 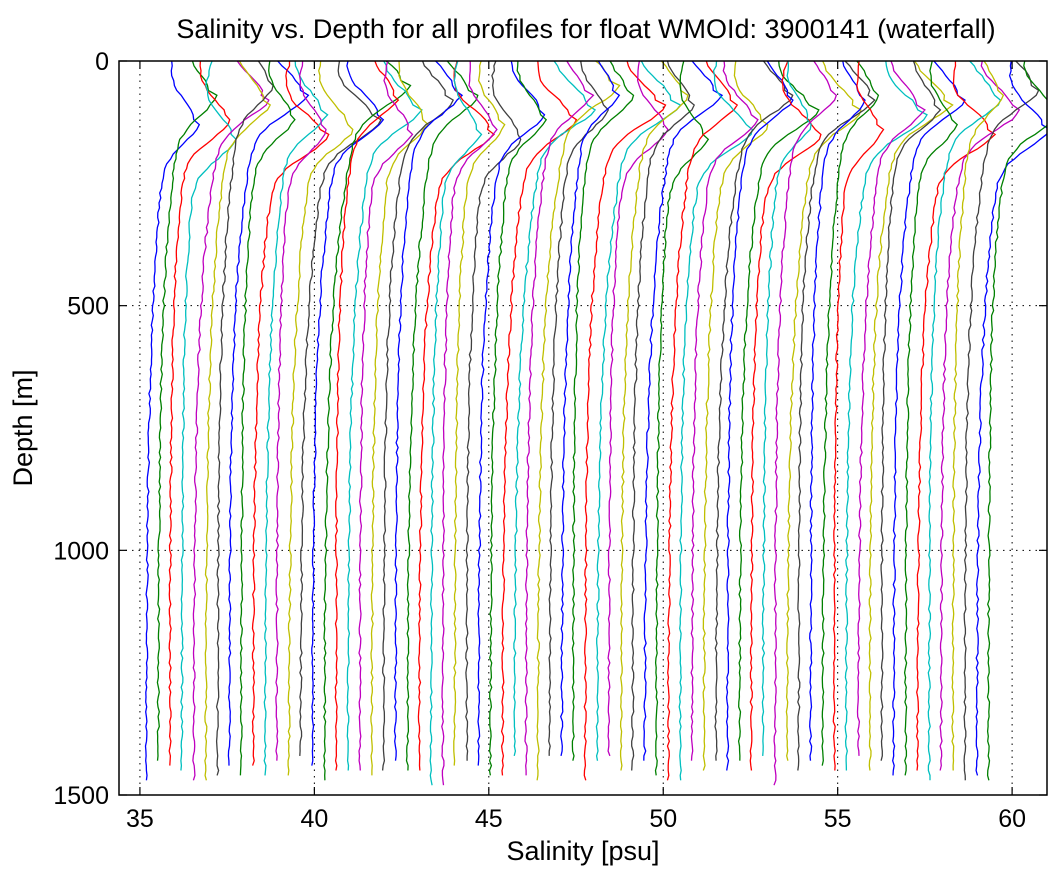 What do you see at coordinates (102, 62) in the screenshot?
I see `y-tick-label: 0` at bounding box center [102, 62].